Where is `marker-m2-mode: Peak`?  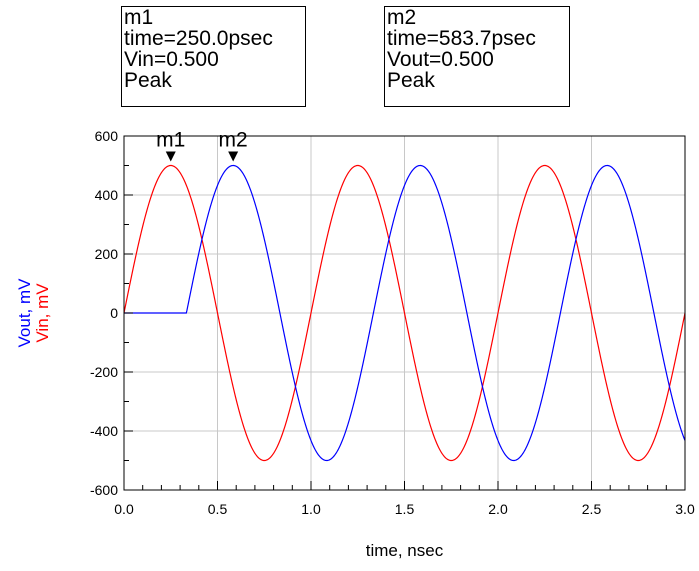 marker-m2-mode: Peak is located at coordinates (411, 80).